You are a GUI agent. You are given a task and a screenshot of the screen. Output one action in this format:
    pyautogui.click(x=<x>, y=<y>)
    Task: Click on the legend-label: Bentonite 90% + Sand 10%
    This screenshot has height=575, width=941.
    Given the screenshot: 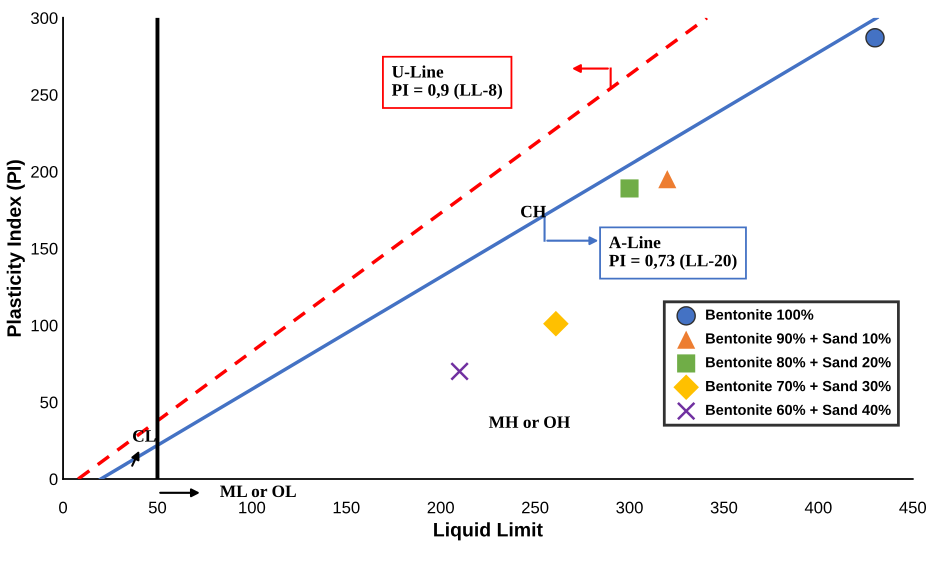 What is the action you would take?
    pyautogui.click(x=798, y=338)
    